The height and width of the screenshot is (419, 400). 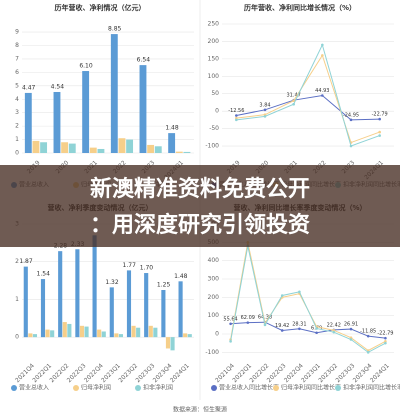 I want to click on data-label: 1.87, so click(x=26, y=261).